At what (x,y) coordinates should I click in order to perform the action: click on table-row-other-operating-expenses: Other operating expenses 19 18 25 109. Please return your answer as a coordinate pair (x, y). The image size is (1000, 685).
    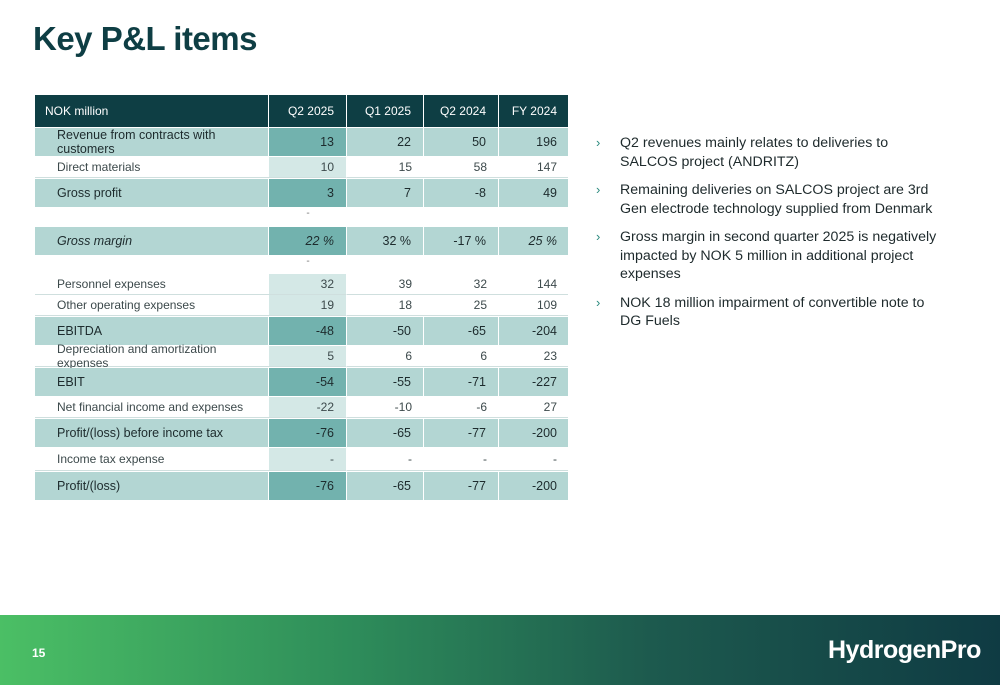
    Looking at the image, I should click on (301, 305).